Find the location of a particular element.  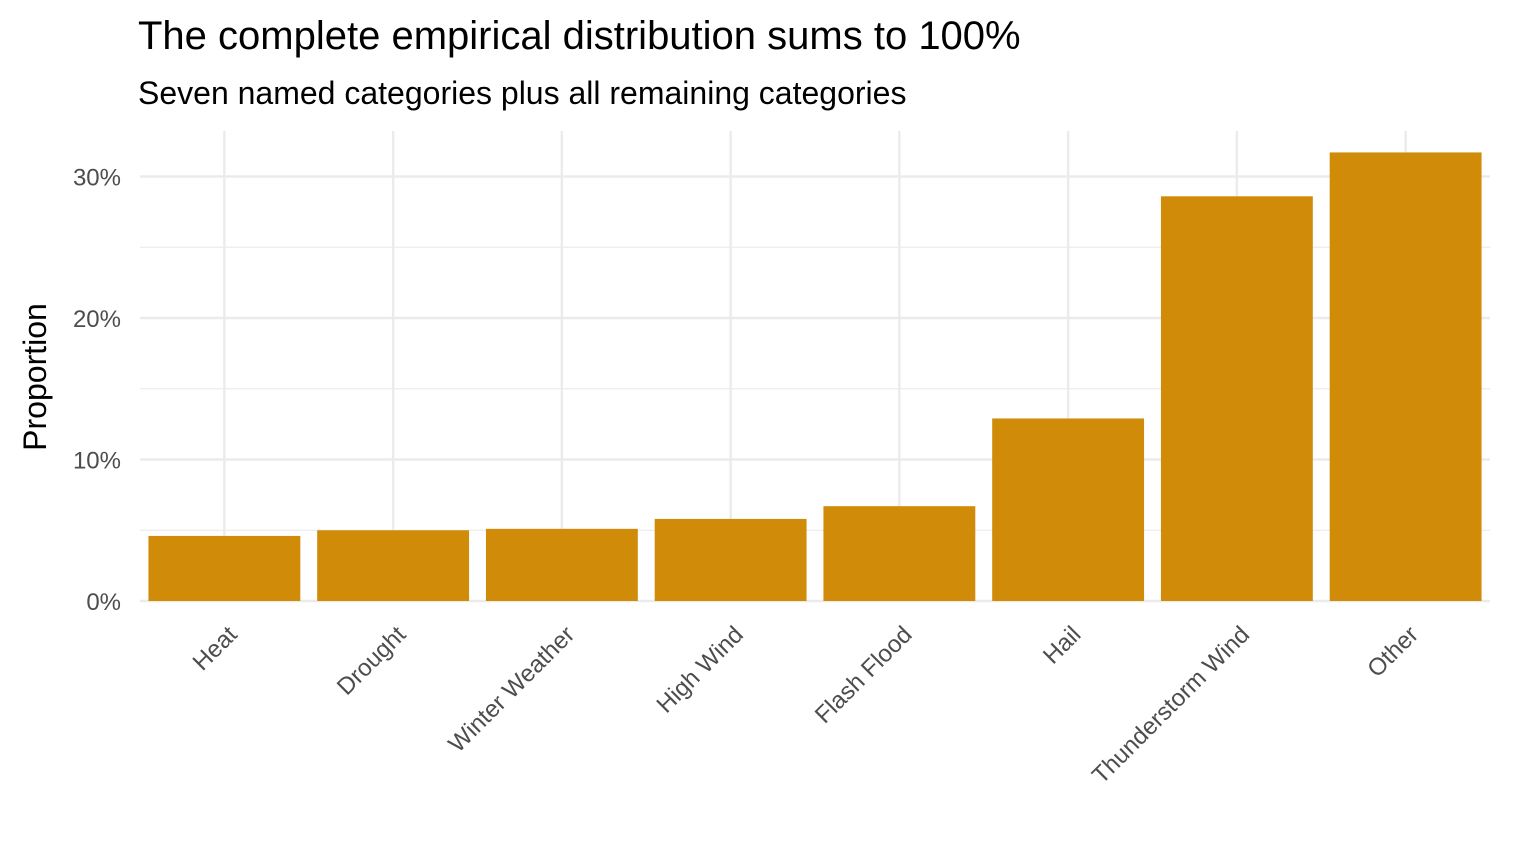

x-tick-label: Thunderstorm Wind is located at coordinates (1171, 705).